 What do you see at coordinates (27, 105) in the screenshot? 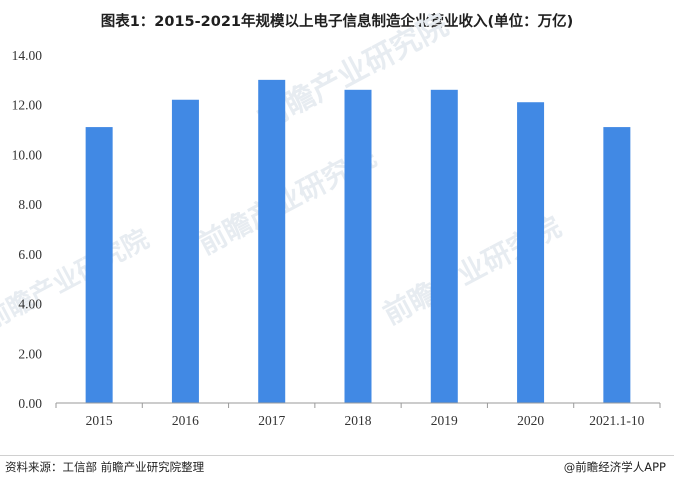
I see `y-tick-label: 12.00` at bounding box center [27, 105].